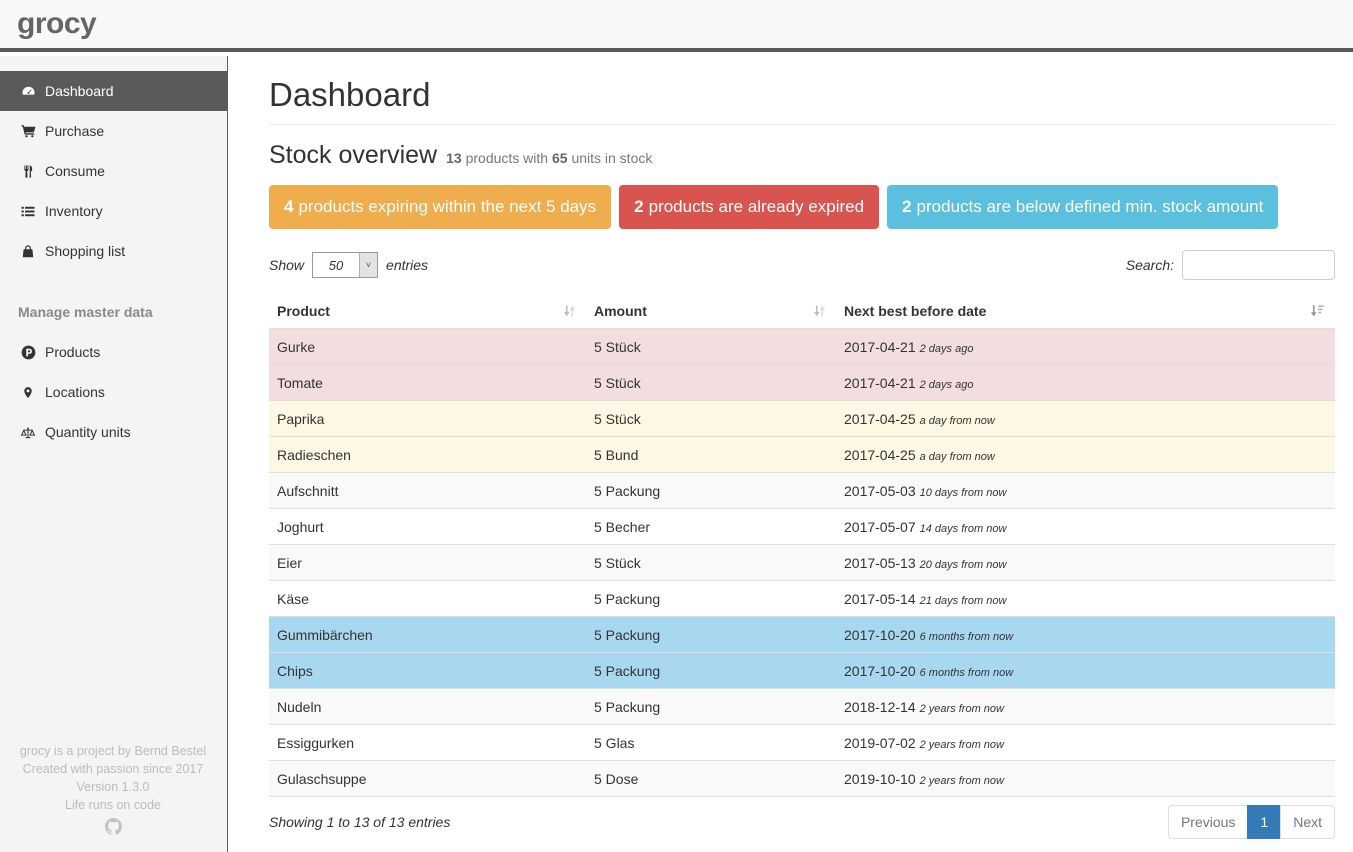  Describe the element at coordinates (113, 251) in the screenshot. I see `sidebar-item-shopping-list: Shopping list` at that location.